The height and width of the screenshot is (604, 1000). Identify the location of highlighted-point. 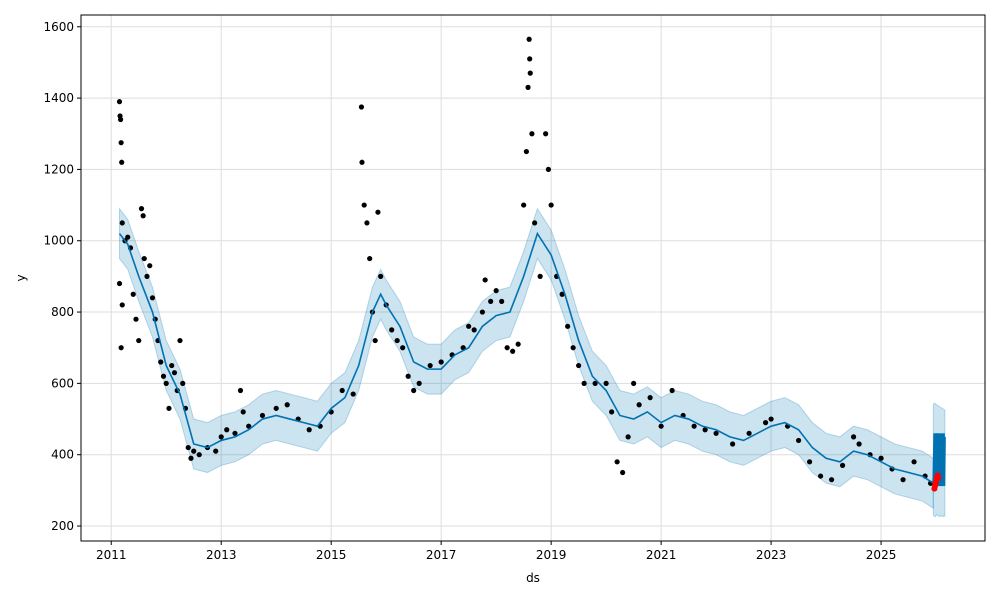
(938, 477).